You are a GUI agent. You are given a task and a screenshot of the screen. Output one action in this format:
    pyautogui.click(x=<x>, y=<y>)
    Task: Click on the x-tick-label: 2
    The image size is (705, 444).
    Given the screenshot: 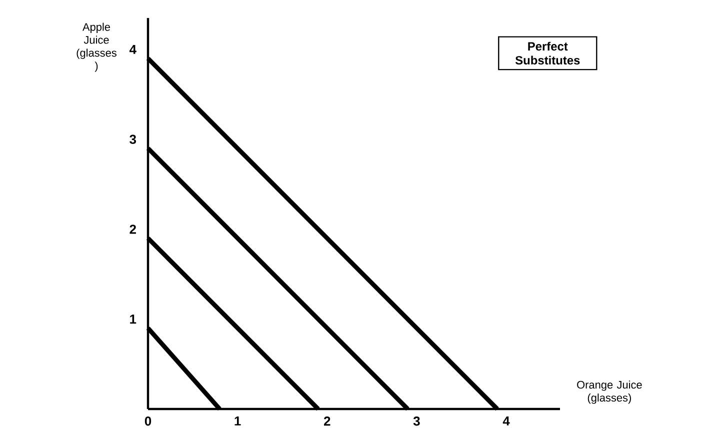 What is the action you would take?
    pyautogui.click(x=327, y=421)
    